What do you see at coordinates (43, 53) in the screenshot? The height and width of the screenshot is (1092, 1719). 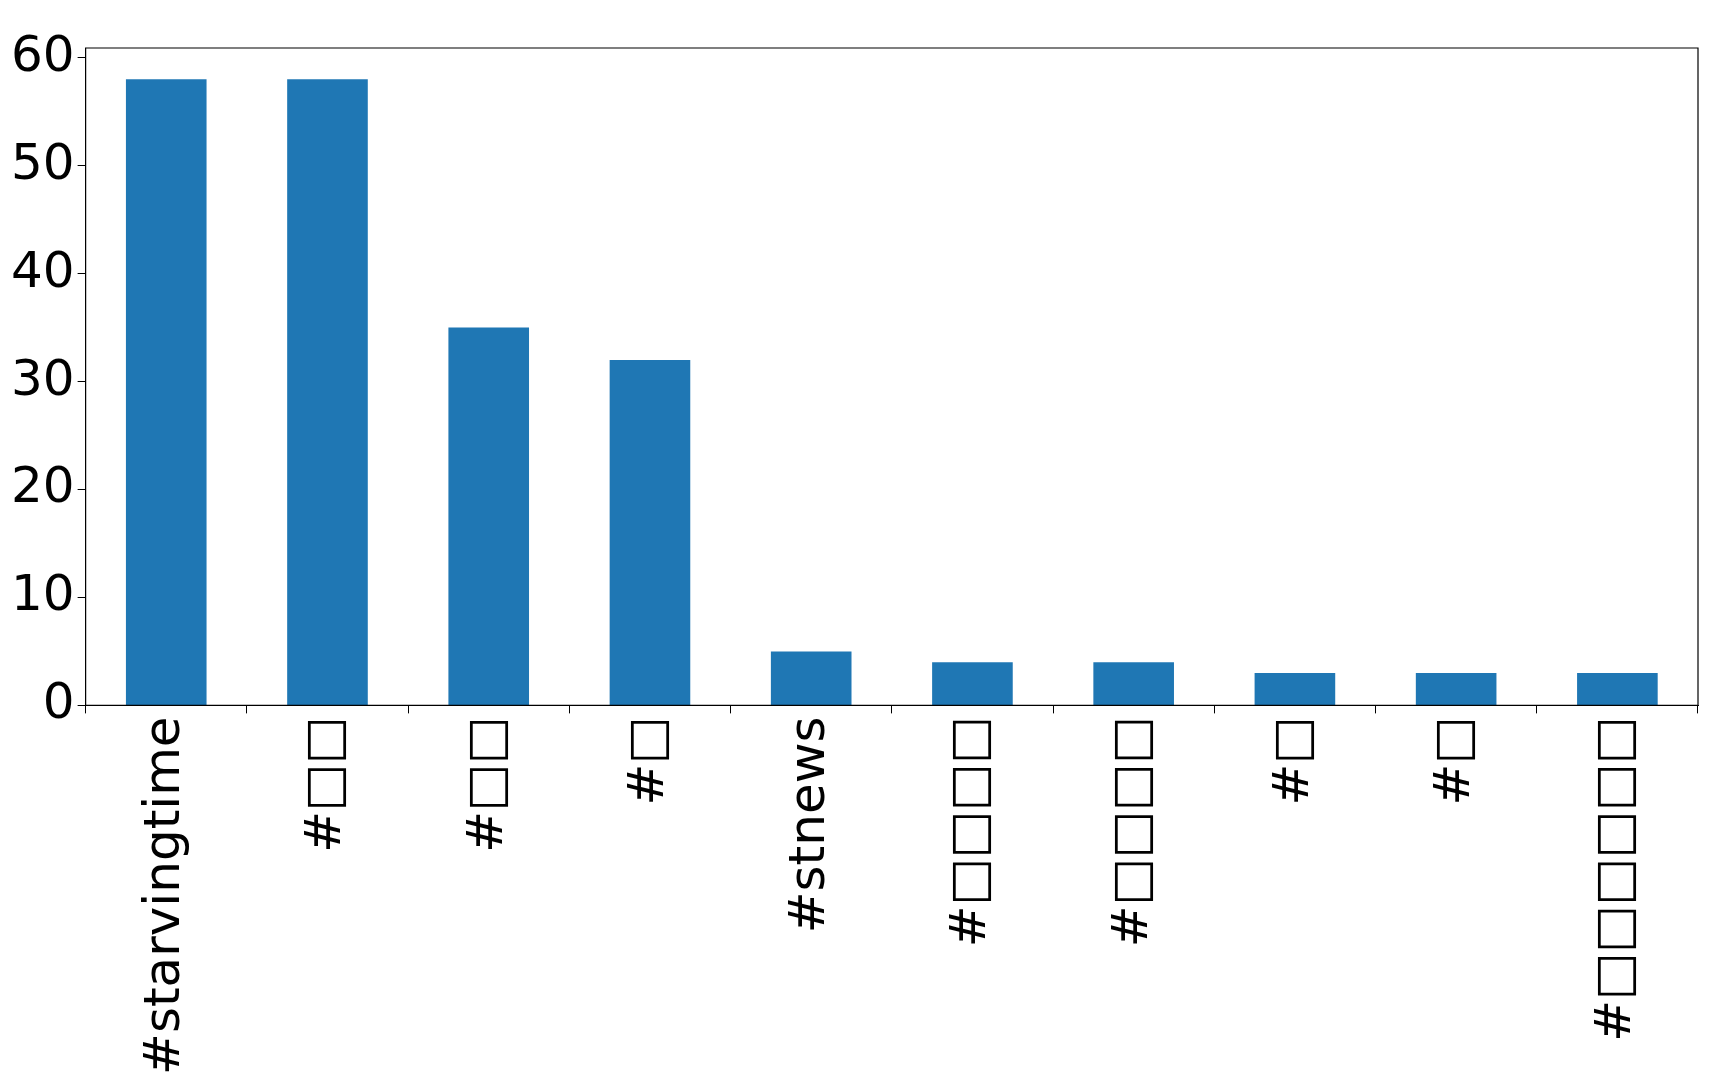 I see `y-tick-label: 60` at bounding box center [43, 53].